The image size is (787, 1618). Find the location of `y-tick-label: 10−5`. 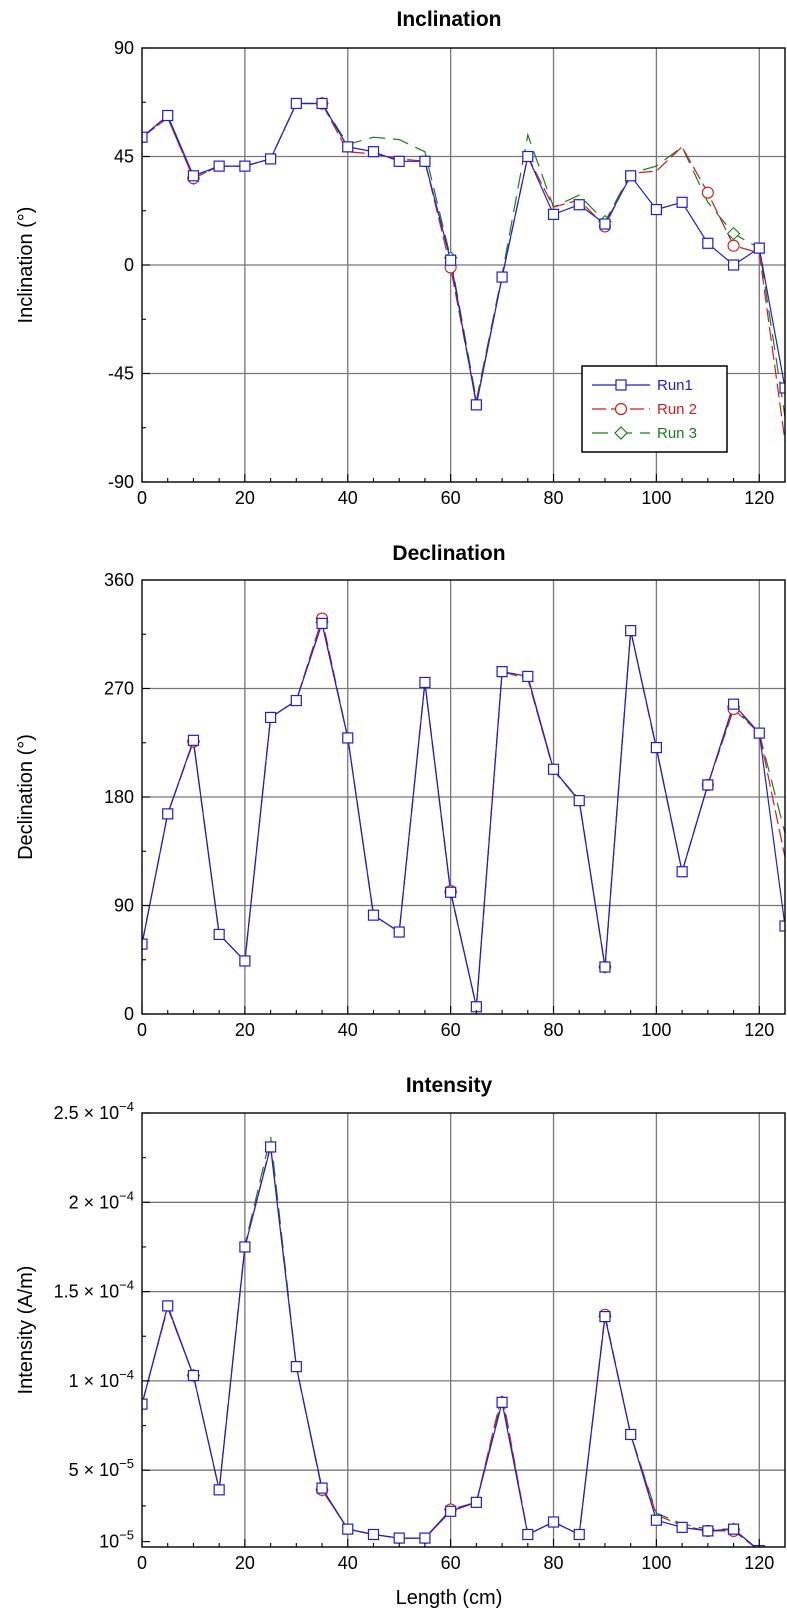

y-tick-label: 10−5 is located at coordinates (116, 1540).